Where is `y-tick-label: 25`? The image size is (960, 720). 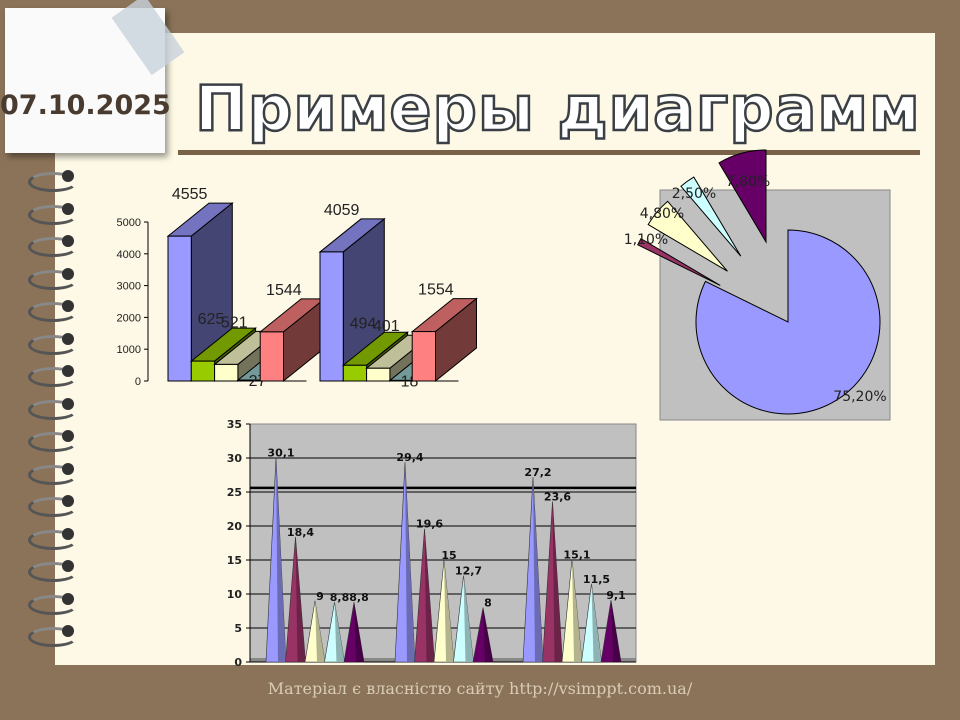 y-tick-label: 25 is located at coordinates (234, 492).